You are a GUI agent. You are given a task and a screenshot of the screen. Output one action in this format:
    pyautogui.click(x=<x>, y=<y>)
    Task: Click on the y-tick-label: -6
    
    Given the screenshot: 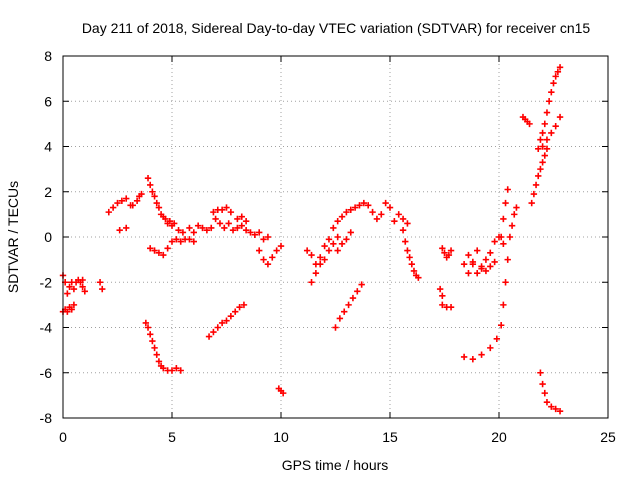 What is the action you would take?
    pyautogui.click(x=46, y=373)
    